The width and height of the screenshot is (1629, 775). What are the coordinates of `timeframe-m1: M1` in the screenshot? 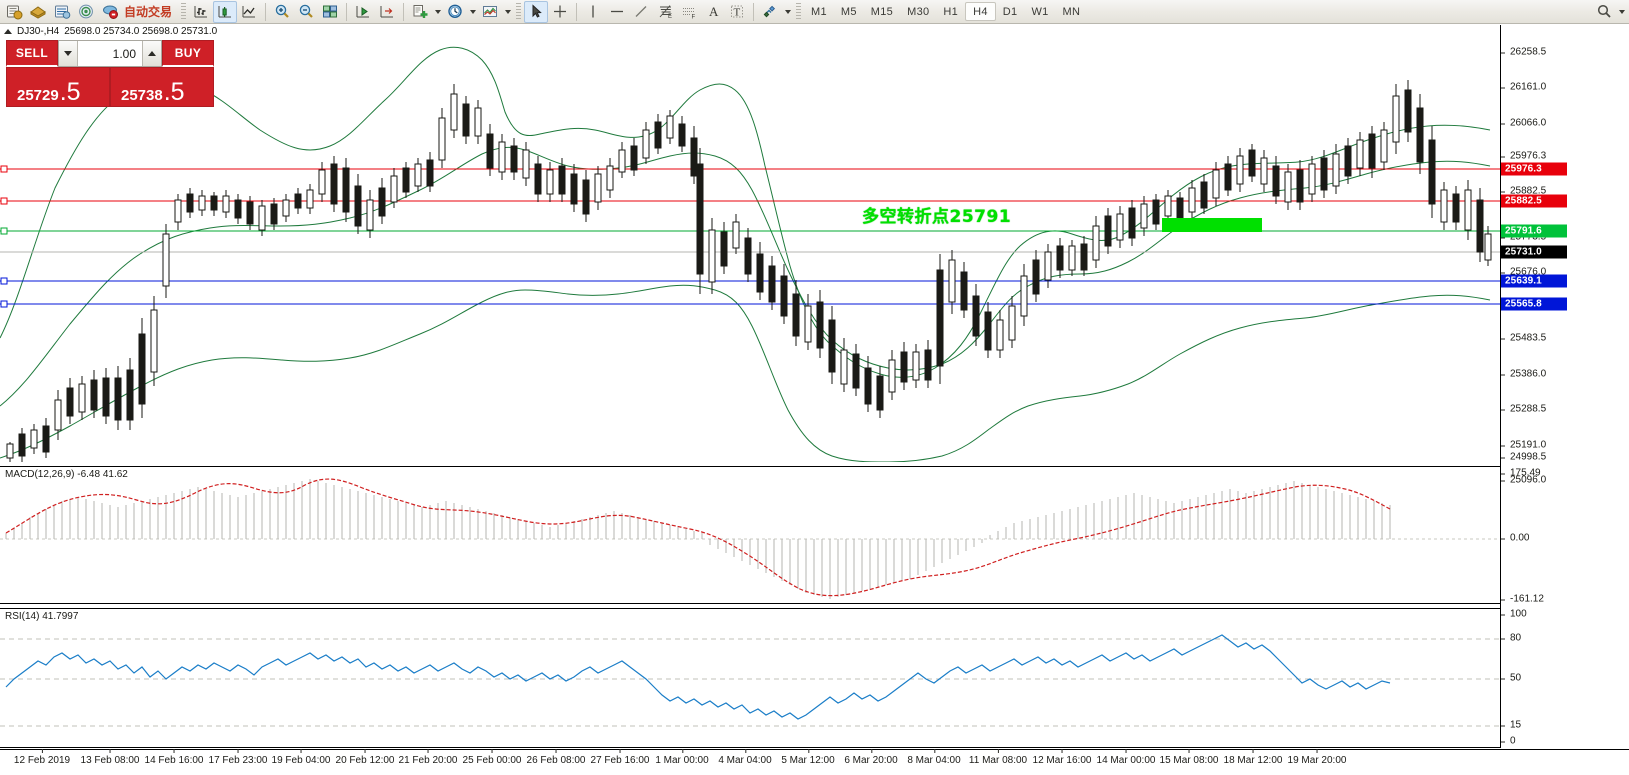 It's located at (819, 11).